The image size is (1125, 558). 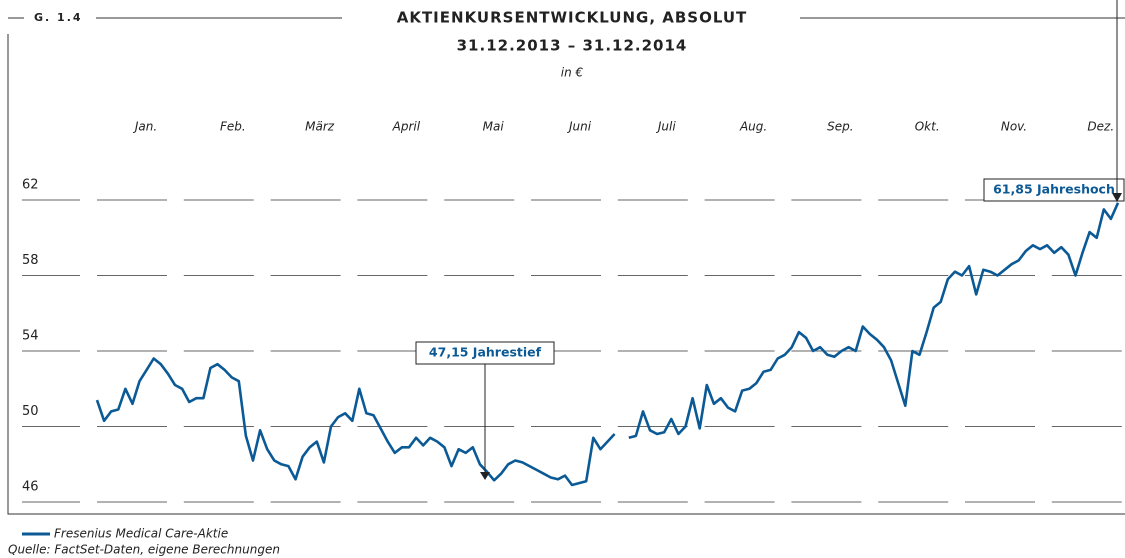 What do you see at coordinates (141, 534) in the screenshot?
I see `legend-label: Fresenius Medical Care-Aktie` at bounding box center [141, 534].